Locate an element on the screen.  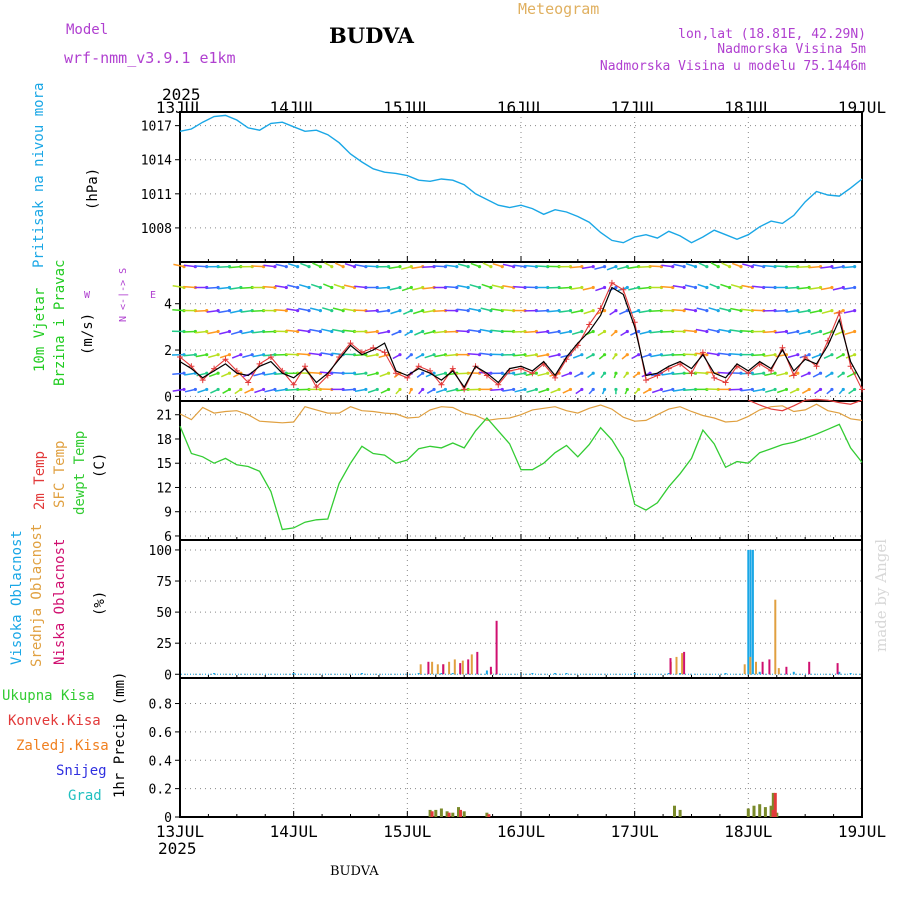
altitude-label: Nadmorska Visina 5m is located at coordinates (791, 49).